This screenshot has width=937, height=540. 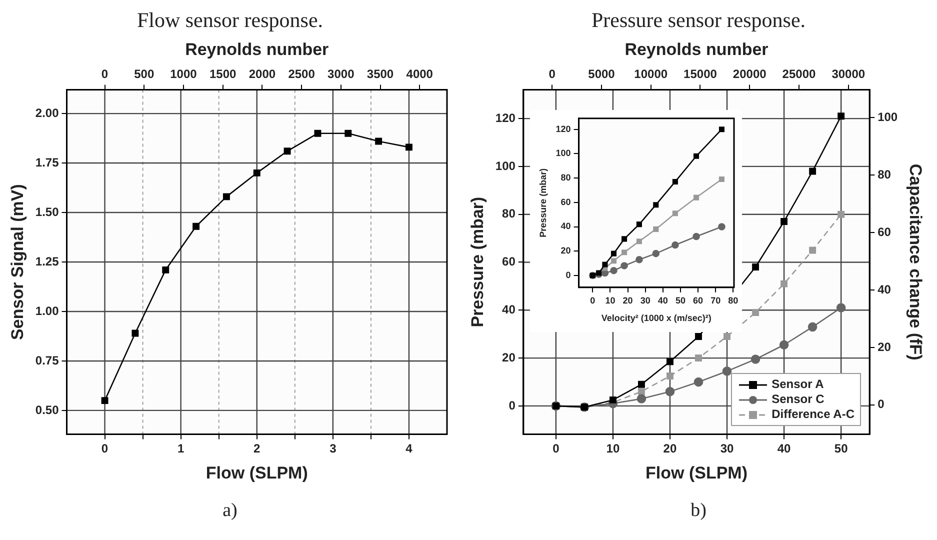 I want to click on x2-tick-label: 1000, so click(x=184, y=73).